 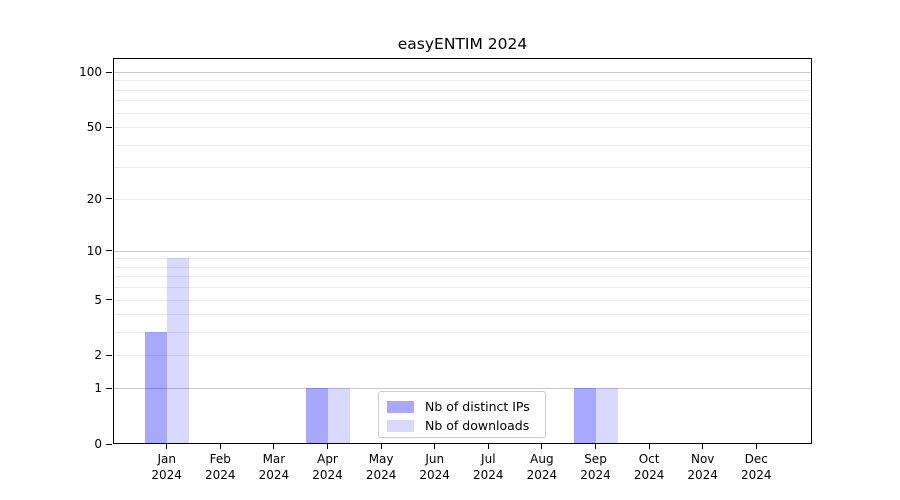 I want to click on legend-row-1: Nb of downloads, so click(x=462, y=425).